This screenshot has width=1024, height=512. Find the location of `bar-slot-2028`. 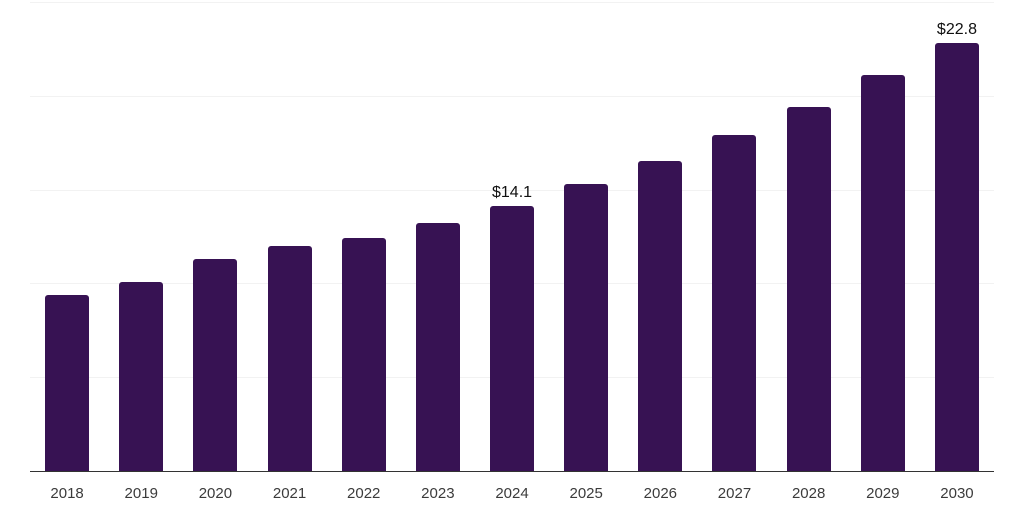

bar-slot-2028 is located at coordinates (809, 236).